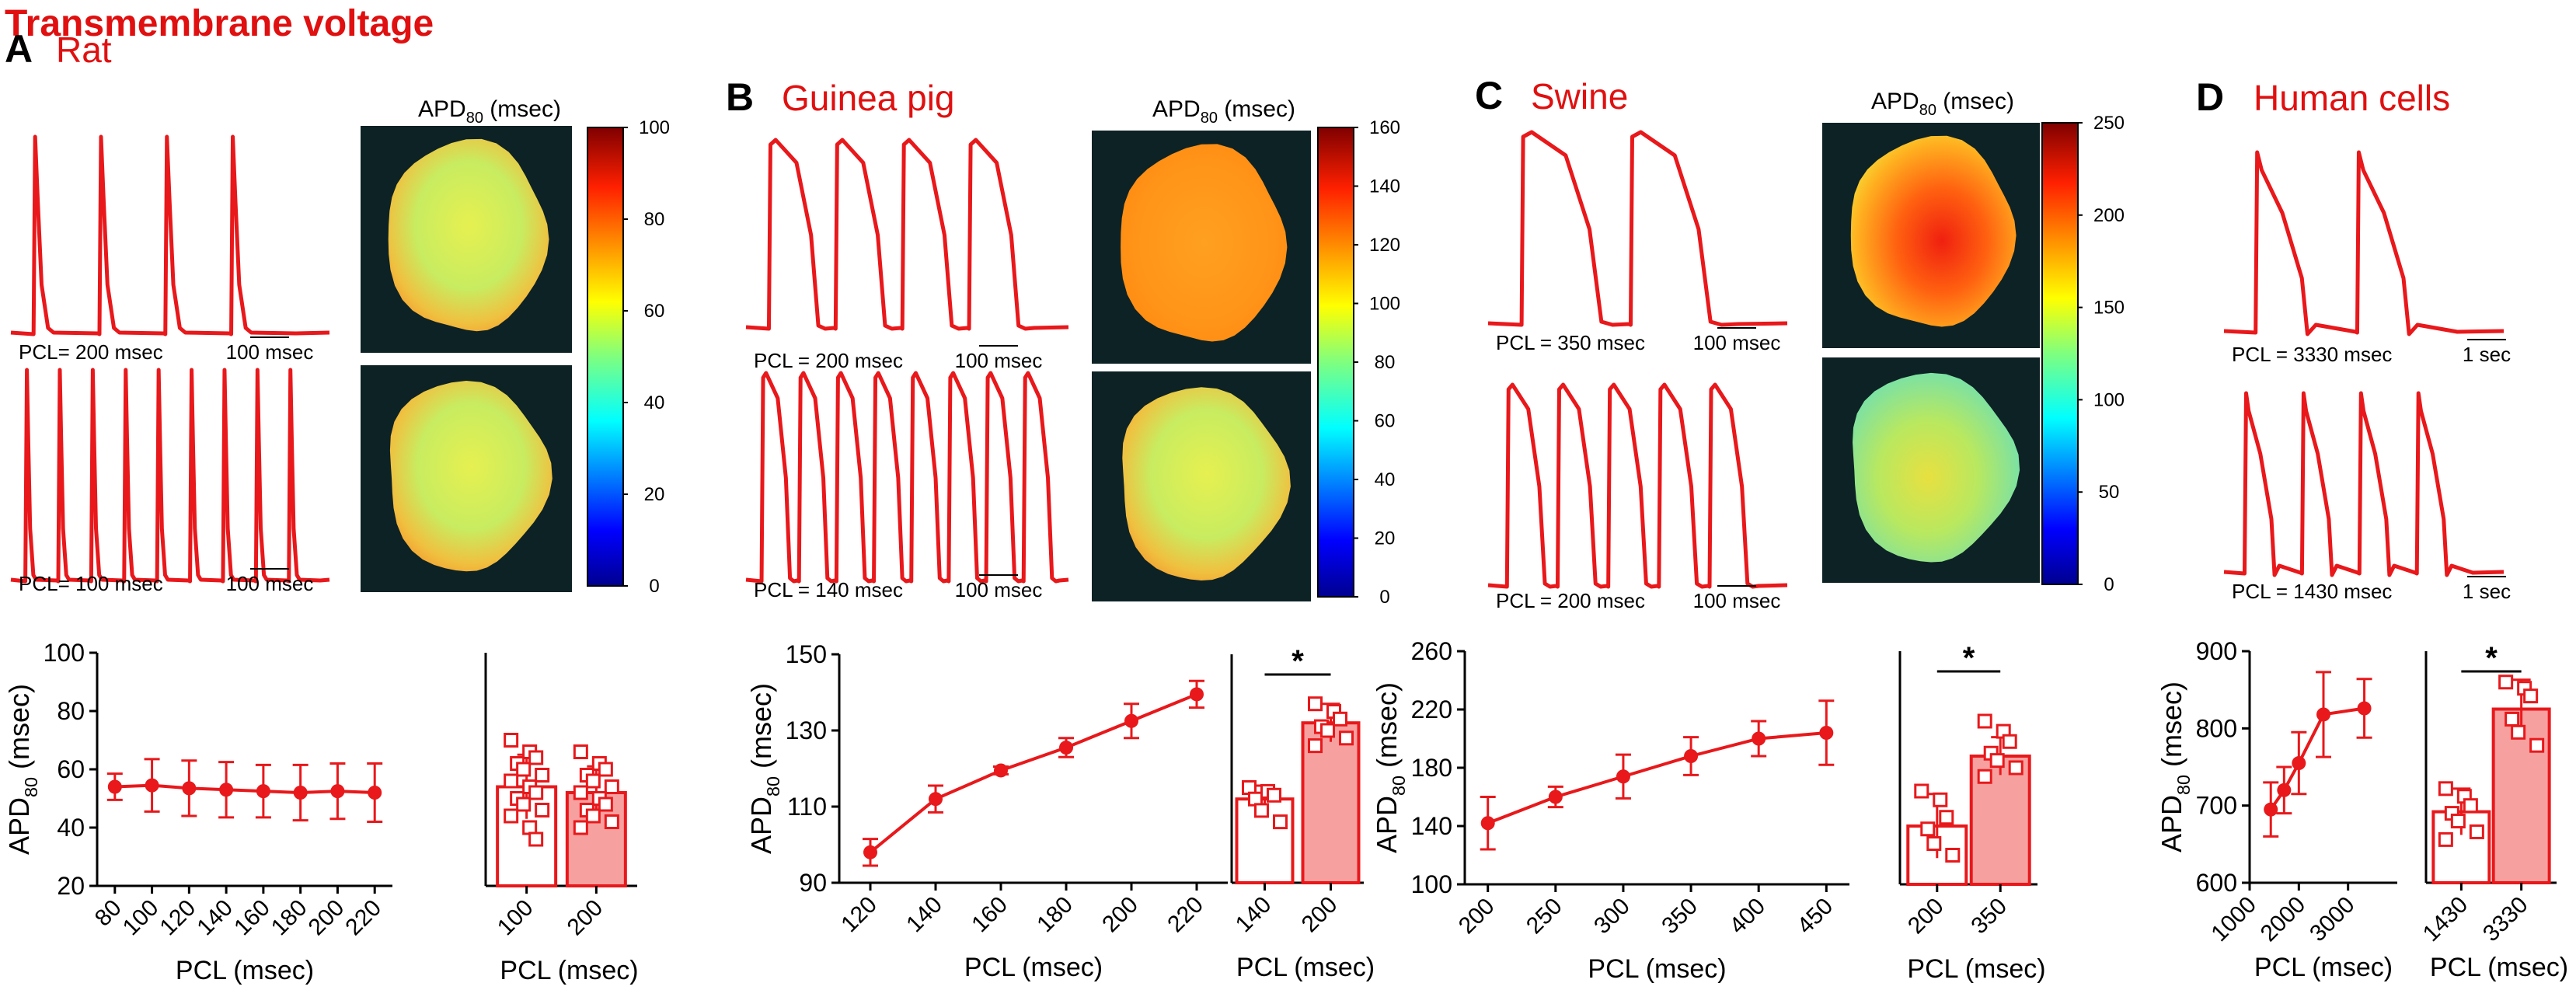 Image resolution: width=2576 pixels, height=997 pixels. What do you see at coordinates (1737, 600) in the screenshot?
I see `scale-bar-label: 100 msec` at bounding box center [1737, 600].